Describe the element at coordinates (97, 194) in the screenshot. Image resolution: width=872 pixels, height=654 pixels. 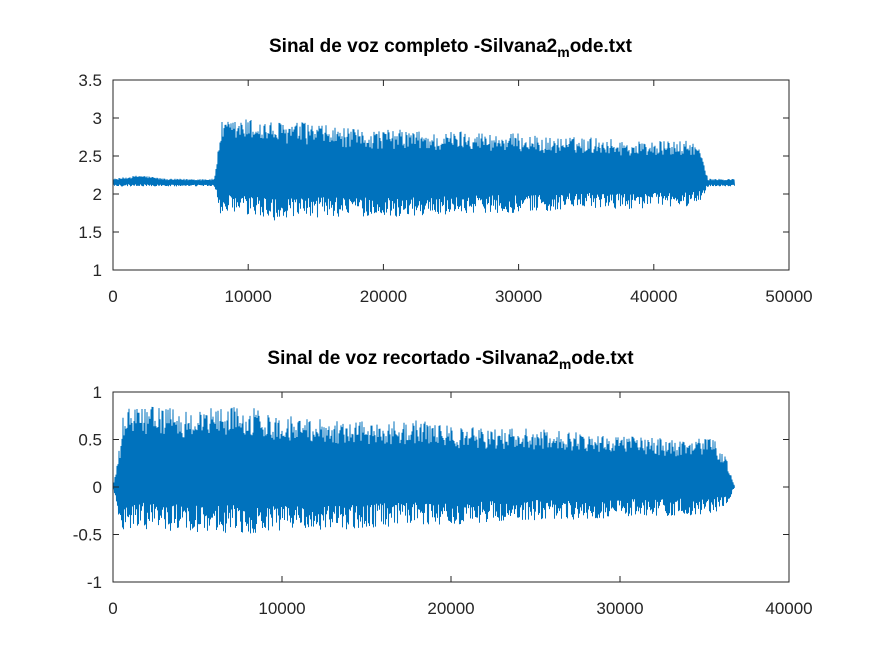
I see `y-tick-label: 2` at that location.